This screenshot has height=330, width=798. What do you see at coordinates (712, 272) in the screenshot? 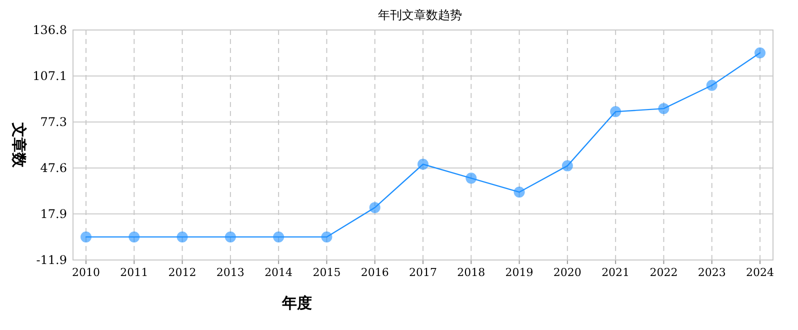
I see `x-tick-label: 2023` at bounding box center [712, 272].